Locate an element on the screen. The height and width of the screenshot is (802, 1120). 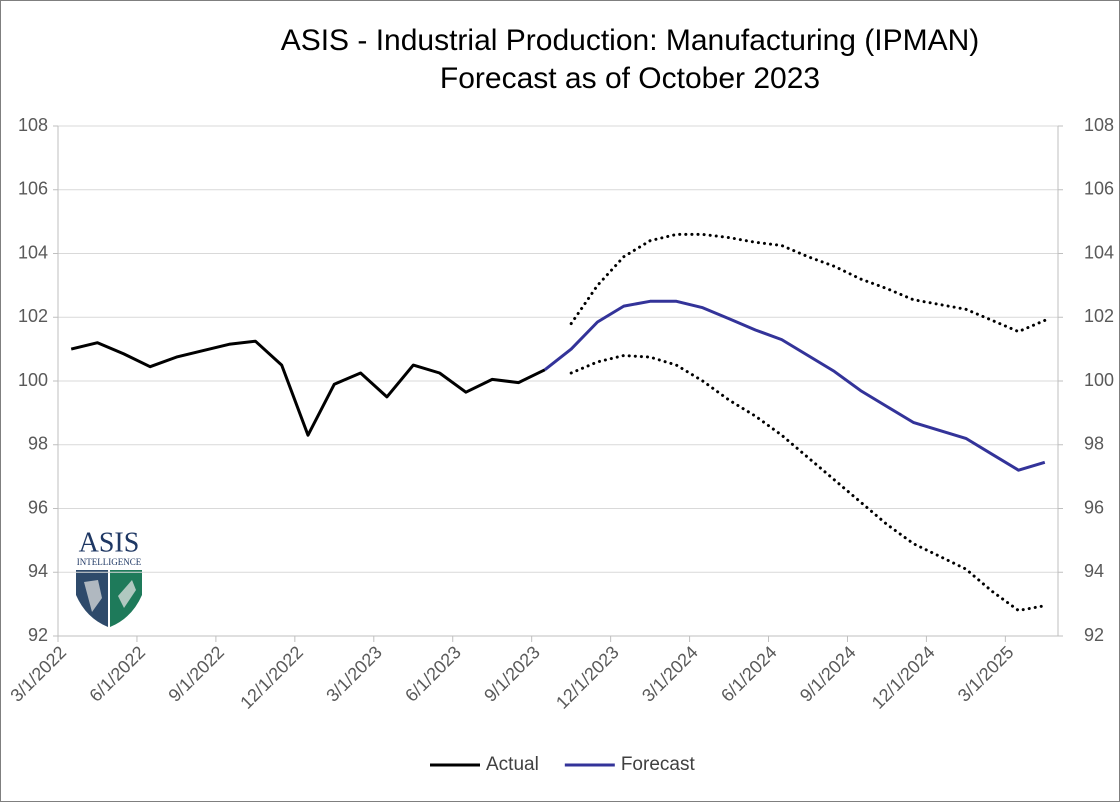
legend-label: Actual is located at coordinates (512, 764).